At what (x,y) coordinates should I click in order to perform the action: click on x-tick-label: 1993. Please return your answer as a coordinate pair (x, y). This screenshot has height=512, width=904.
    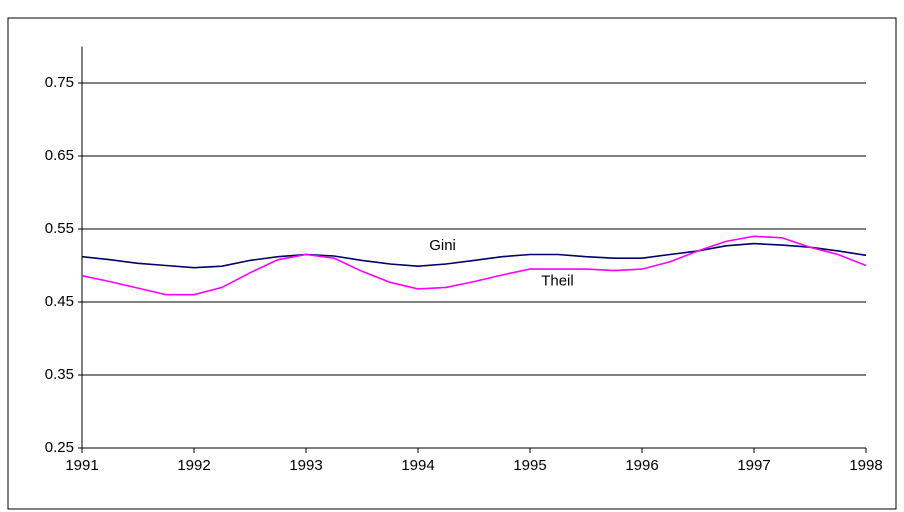
    Looking at the image, I should click on (305, 465).